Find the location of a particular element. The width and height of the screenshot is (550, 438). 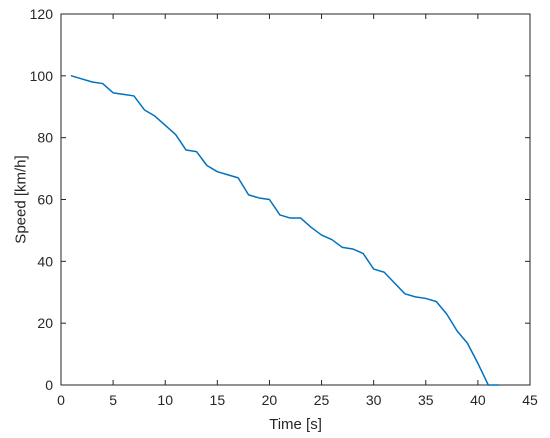

x-tick-label: 20 is located at coordinates (270, 400).